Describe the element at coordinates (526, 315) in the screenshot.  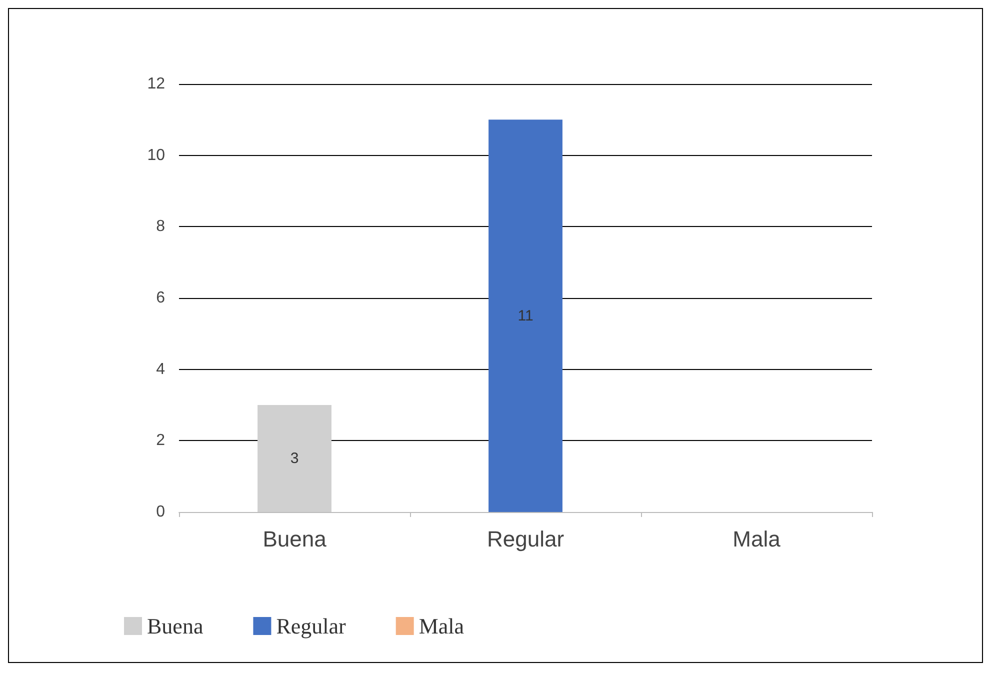
I see `data-label: 11` at that location.